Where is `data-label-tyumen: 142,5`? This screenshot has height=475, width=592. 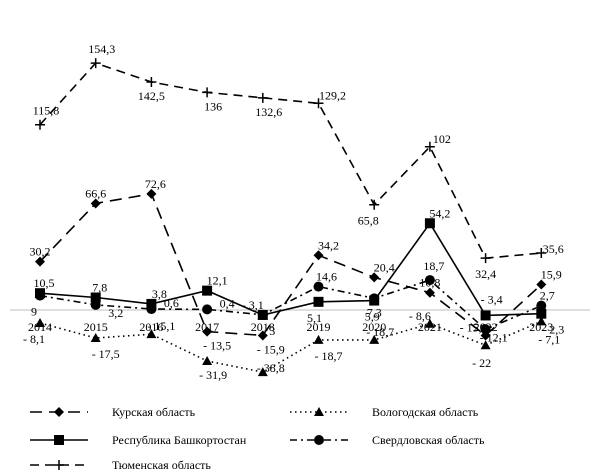
data-label-tyumen: 142,5 is located at coordinates (151, 96).